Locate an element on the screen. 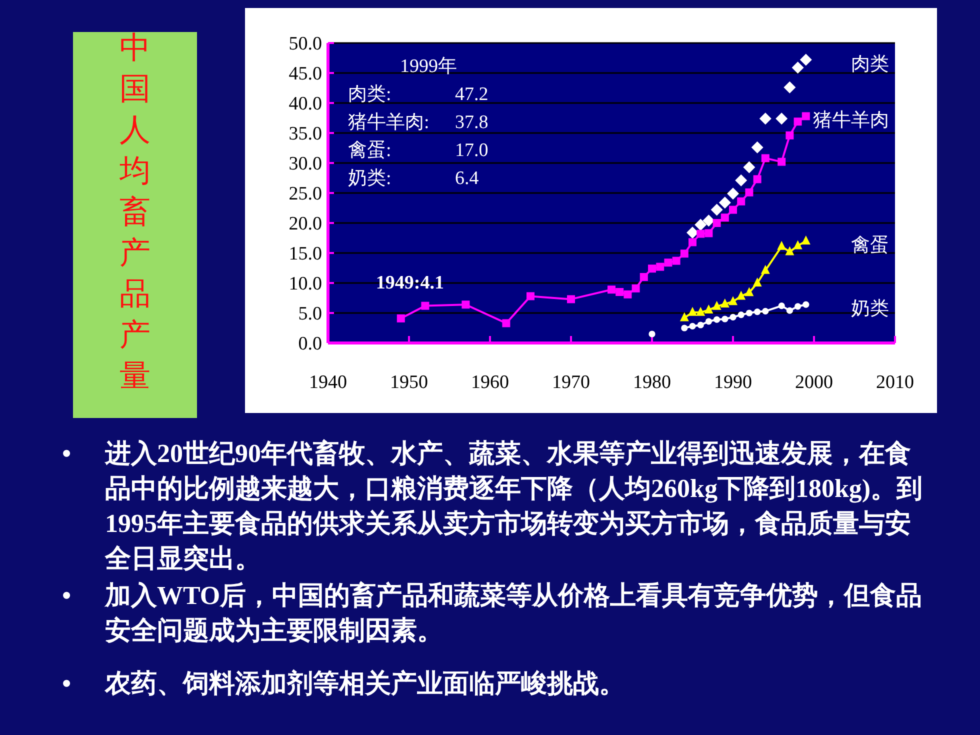 The image size is (980, 735). x-tick-label: 1960 is located at coordinates (490, 382).